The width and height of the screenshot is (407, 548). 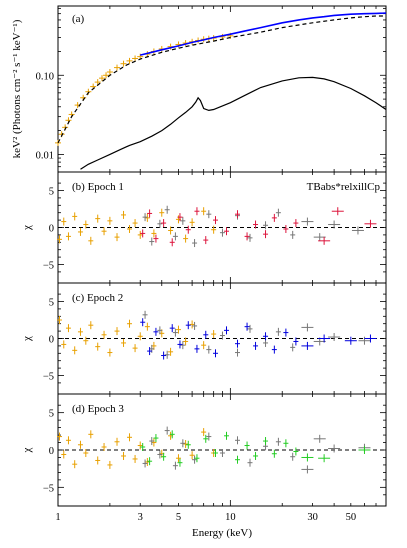 I want to click on x-tick-label: 3, so click(x=140, y=517).